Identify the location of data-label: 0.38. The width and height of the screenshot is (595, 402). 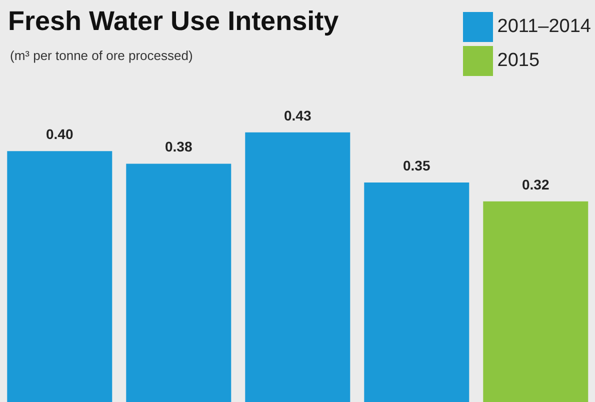
(178, 146).